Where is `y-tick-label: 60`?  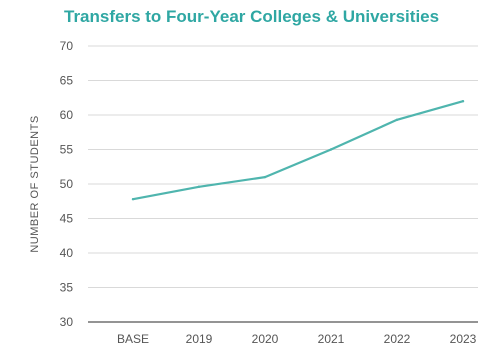 y-tick-label: 60 is located at coordinates (67, 115).